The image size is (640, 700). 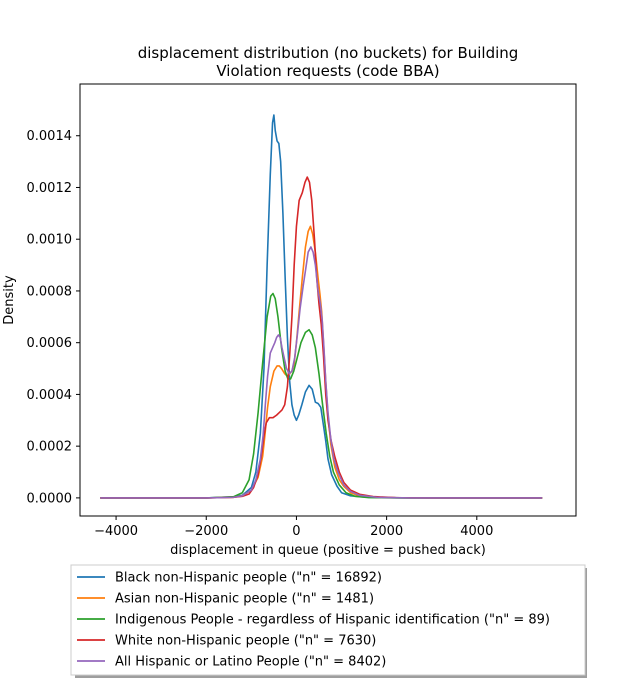 I want to click on y-tick-label: 0.0002, so click(x=50, y=447).